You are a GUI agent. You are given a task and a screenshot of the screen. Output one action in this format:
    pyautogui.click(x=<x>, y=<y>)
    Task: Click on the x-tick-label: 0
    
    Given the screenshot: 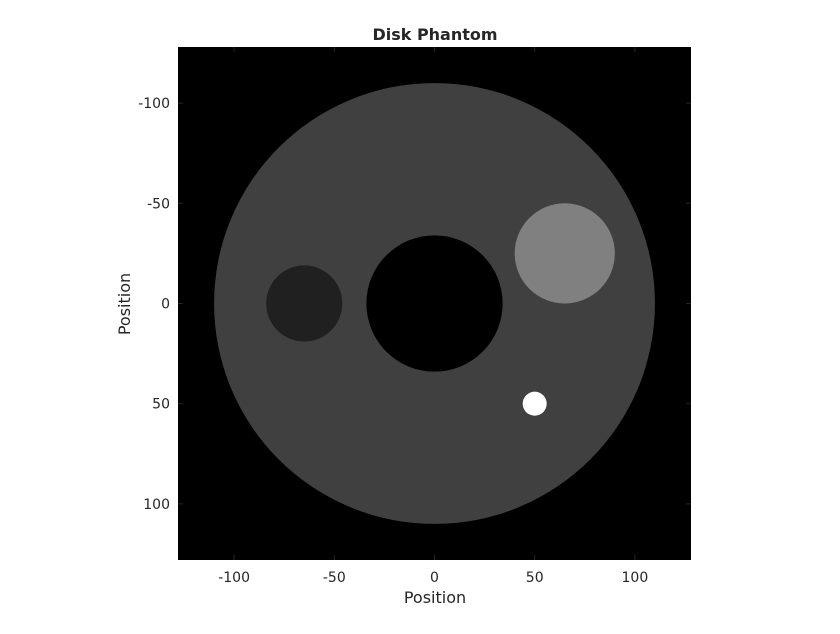 What is the action you would take?
    pyautogui.click(x=434, y=578)
    